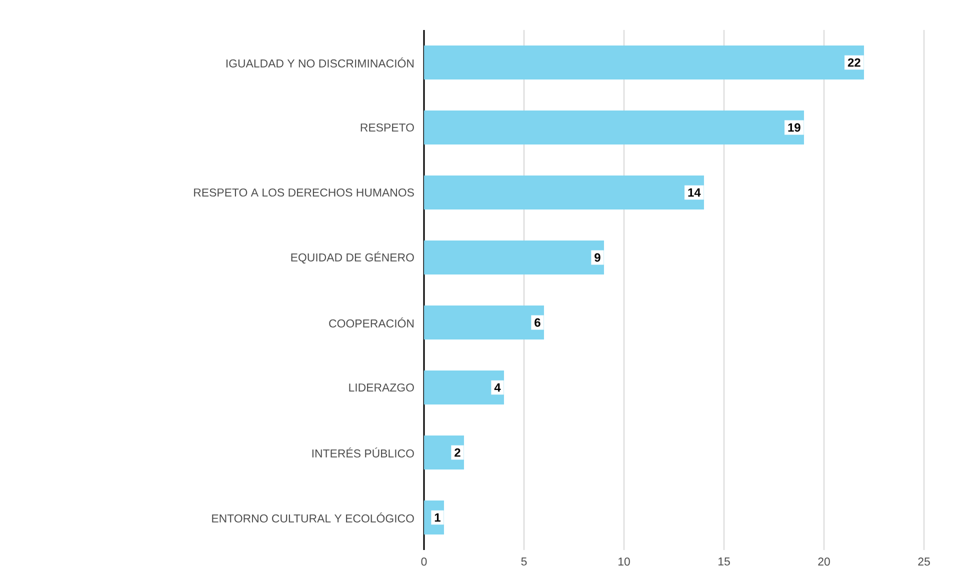  Describe the element at coordinates (387, 127) in the screenshot. I see `y-tick-label: RESPETO` at that location.